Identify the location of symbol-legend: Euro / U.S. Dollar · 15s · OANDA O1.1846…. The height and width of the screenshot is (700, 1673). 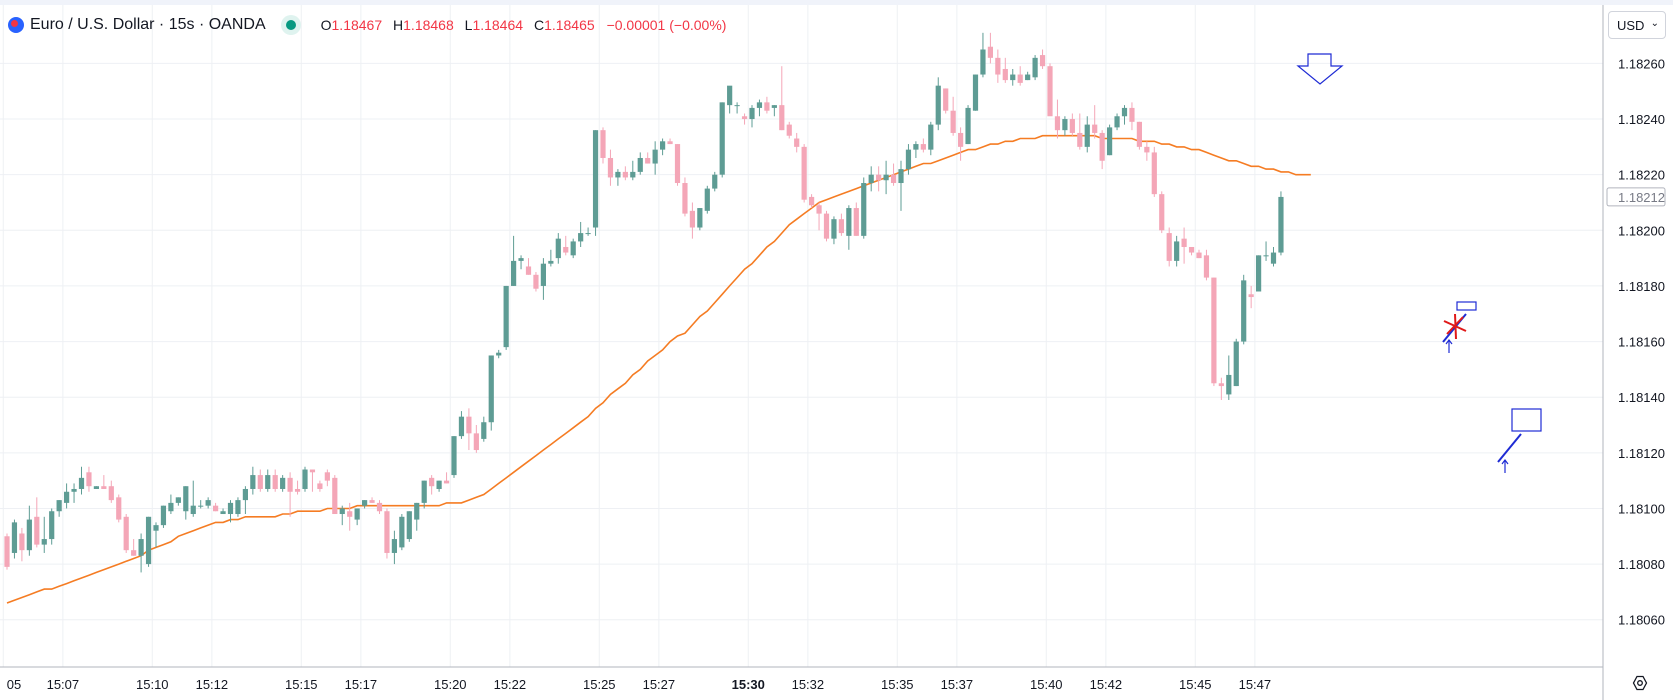
(367, 25).